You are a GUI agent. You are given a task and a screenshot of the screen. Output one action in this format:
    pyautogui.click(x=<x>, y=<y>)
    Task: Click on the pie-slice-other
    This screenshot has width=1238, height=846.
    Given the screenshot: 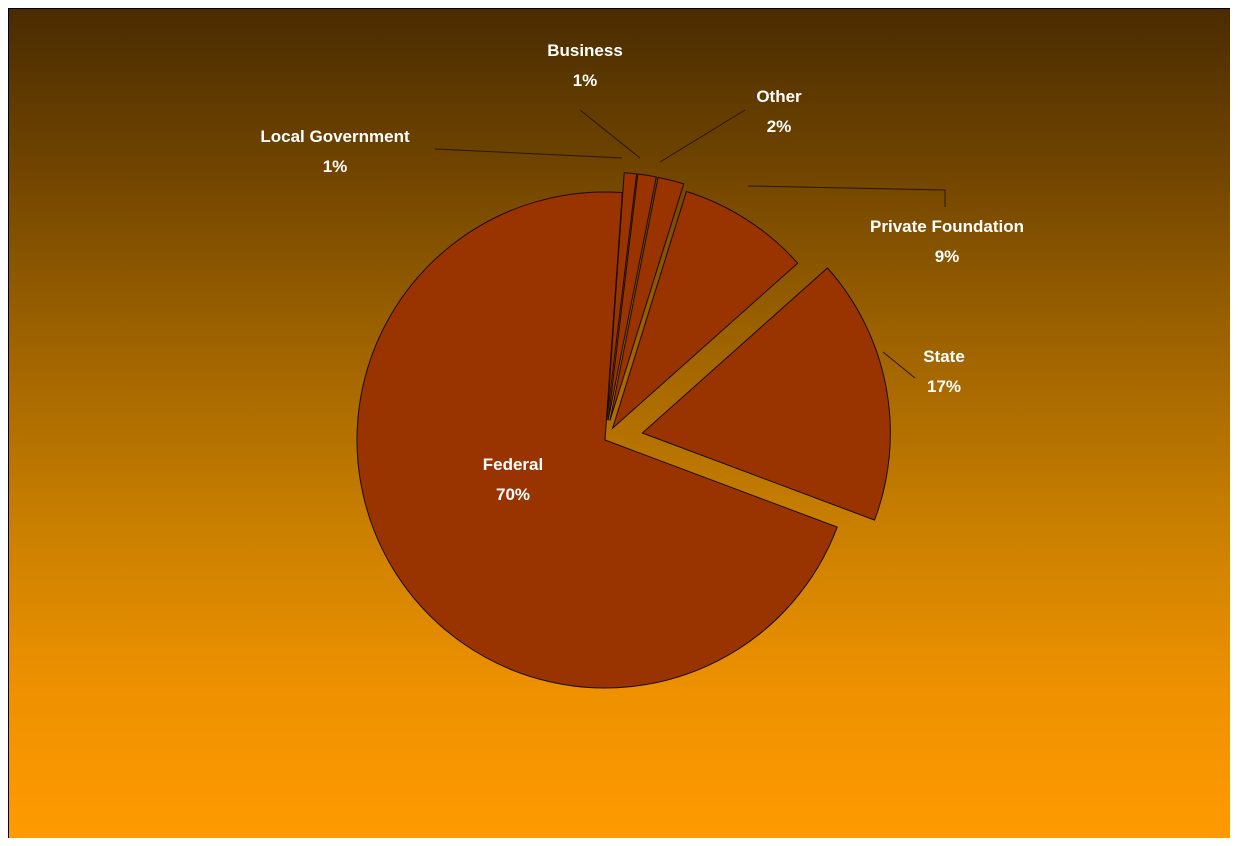 What is the action you would take?
    pyautogui.click(x=647, y=298)
    